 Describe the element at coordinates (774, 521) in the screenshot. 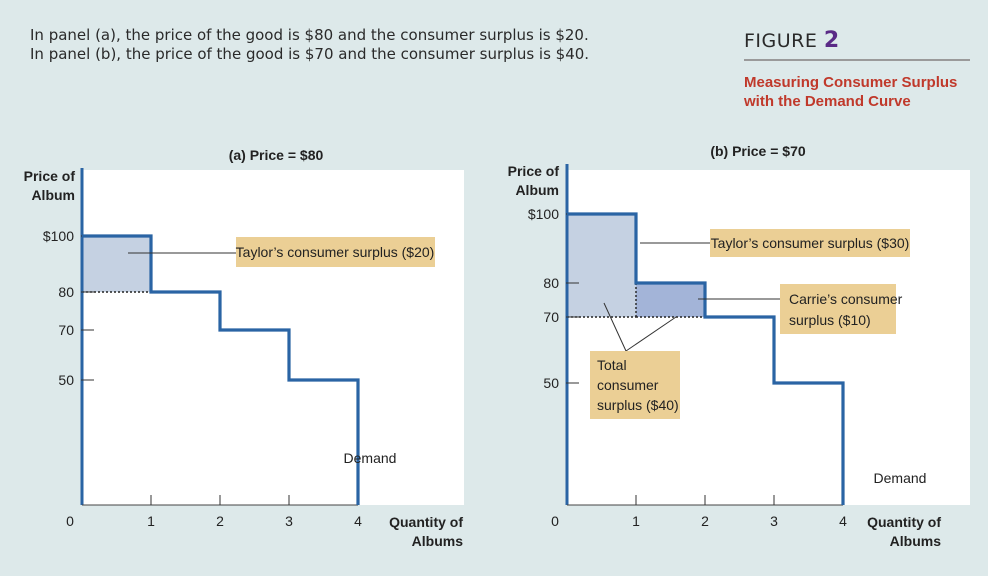

I see `panel-b-x-tick-label-3: 3` at that location.